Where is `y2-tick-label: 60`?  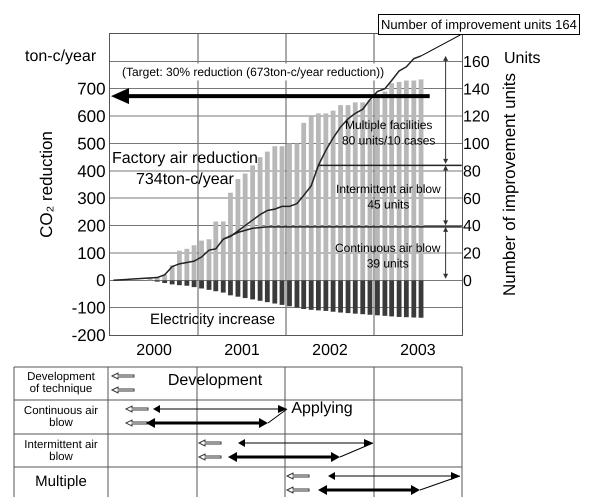 y2-tick-label: 60 is located at coordinates (472, 199).